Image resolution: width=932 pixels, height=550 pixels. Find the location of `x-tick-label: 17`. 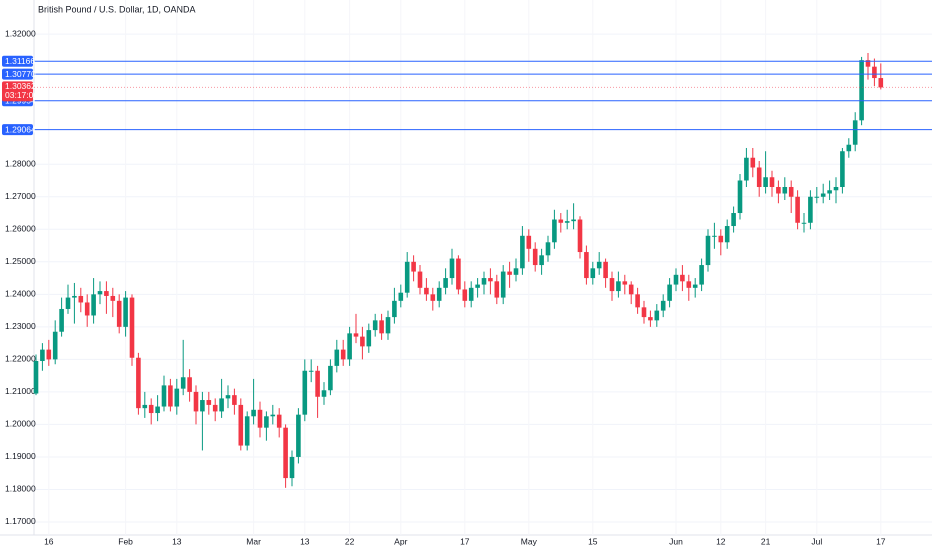

x-tick-label: 17 is located at coordinates (465, 541).